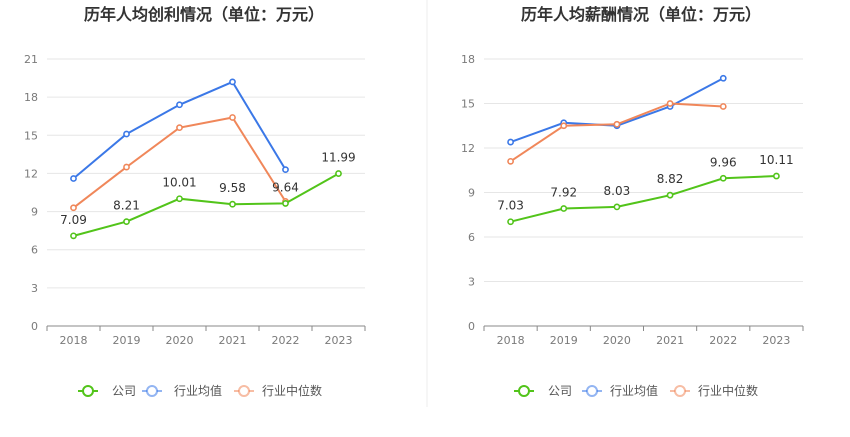 The height and width of the screenshot is (437, 850). I want to click on y-tick-label: 21, so click(31, 59).